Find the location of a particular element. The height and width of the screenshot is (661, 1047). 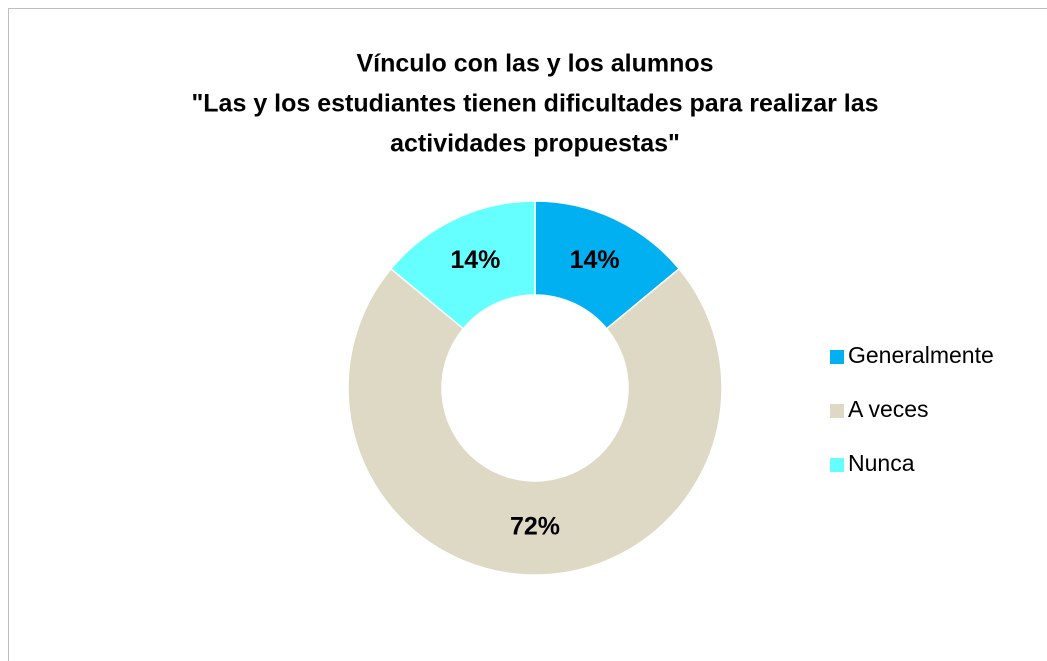

legend-label: Nunca is located at coordinates (881, 463).